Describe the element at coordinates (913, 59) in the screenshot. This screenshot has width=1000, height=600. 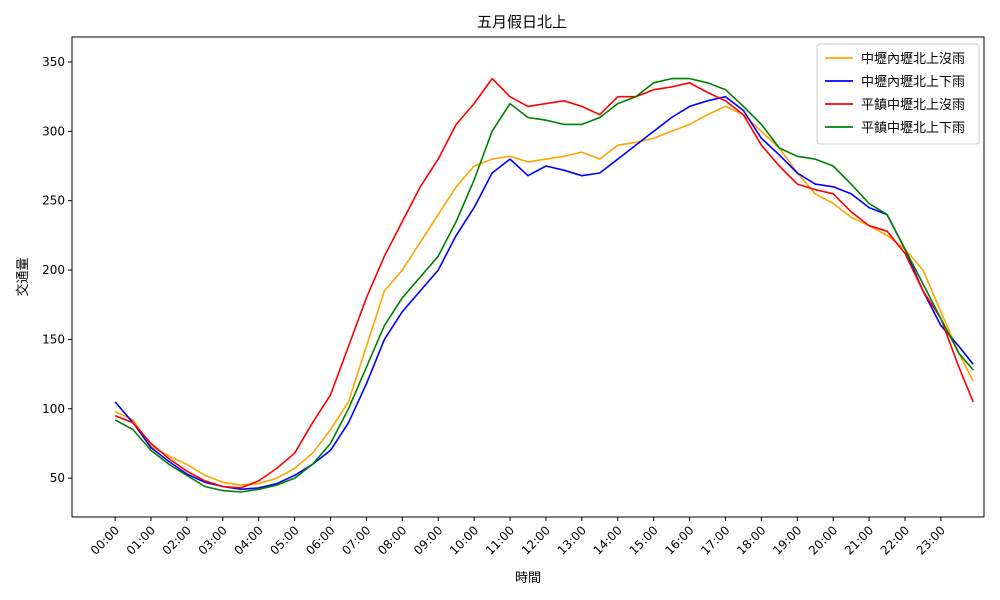
I see `legend-entry: 中壢內壢北上沒雨` at that location.